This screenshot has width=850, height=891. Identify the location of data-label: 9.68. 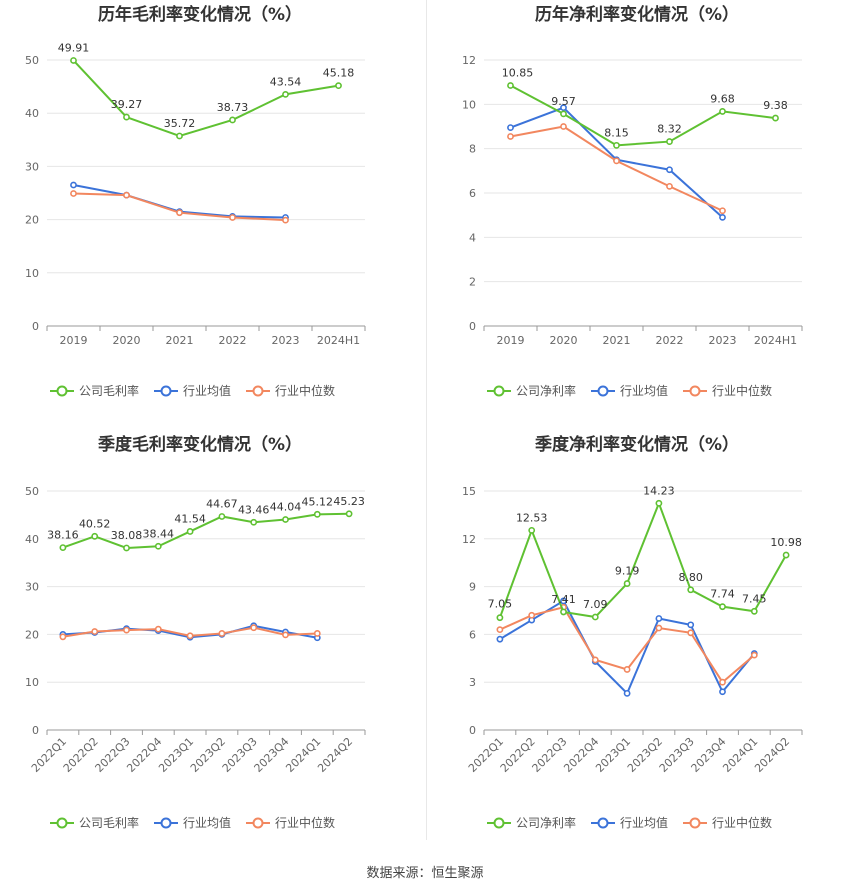
(722, 98).